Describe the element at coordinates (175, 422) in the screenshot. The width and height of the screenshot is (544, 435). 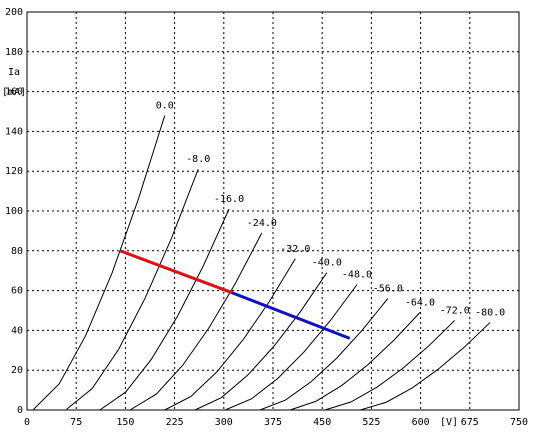
I see `x-tick-label: 225` at that location.